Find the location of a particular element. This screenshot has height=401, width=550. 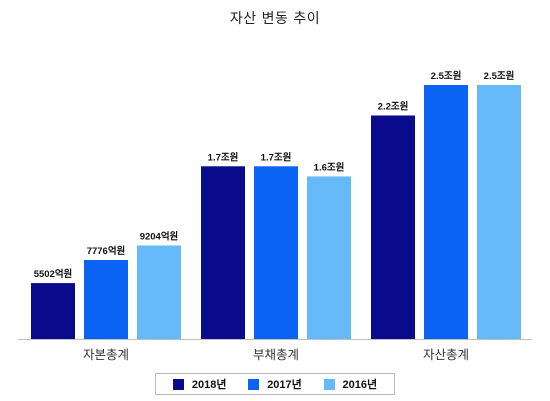

chart-title: 자산 변동 추이 is located at coordinates (275, 19).